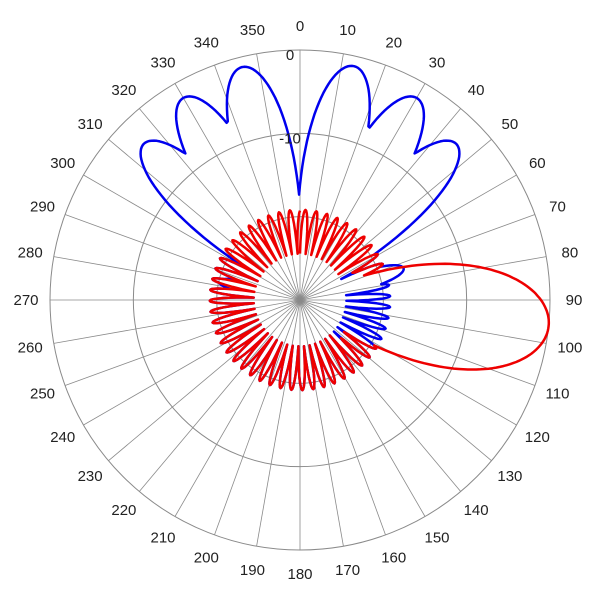 This screenshot has width=600, height=600. I want to click on angle-tick-label: 60, so click(537, 163).